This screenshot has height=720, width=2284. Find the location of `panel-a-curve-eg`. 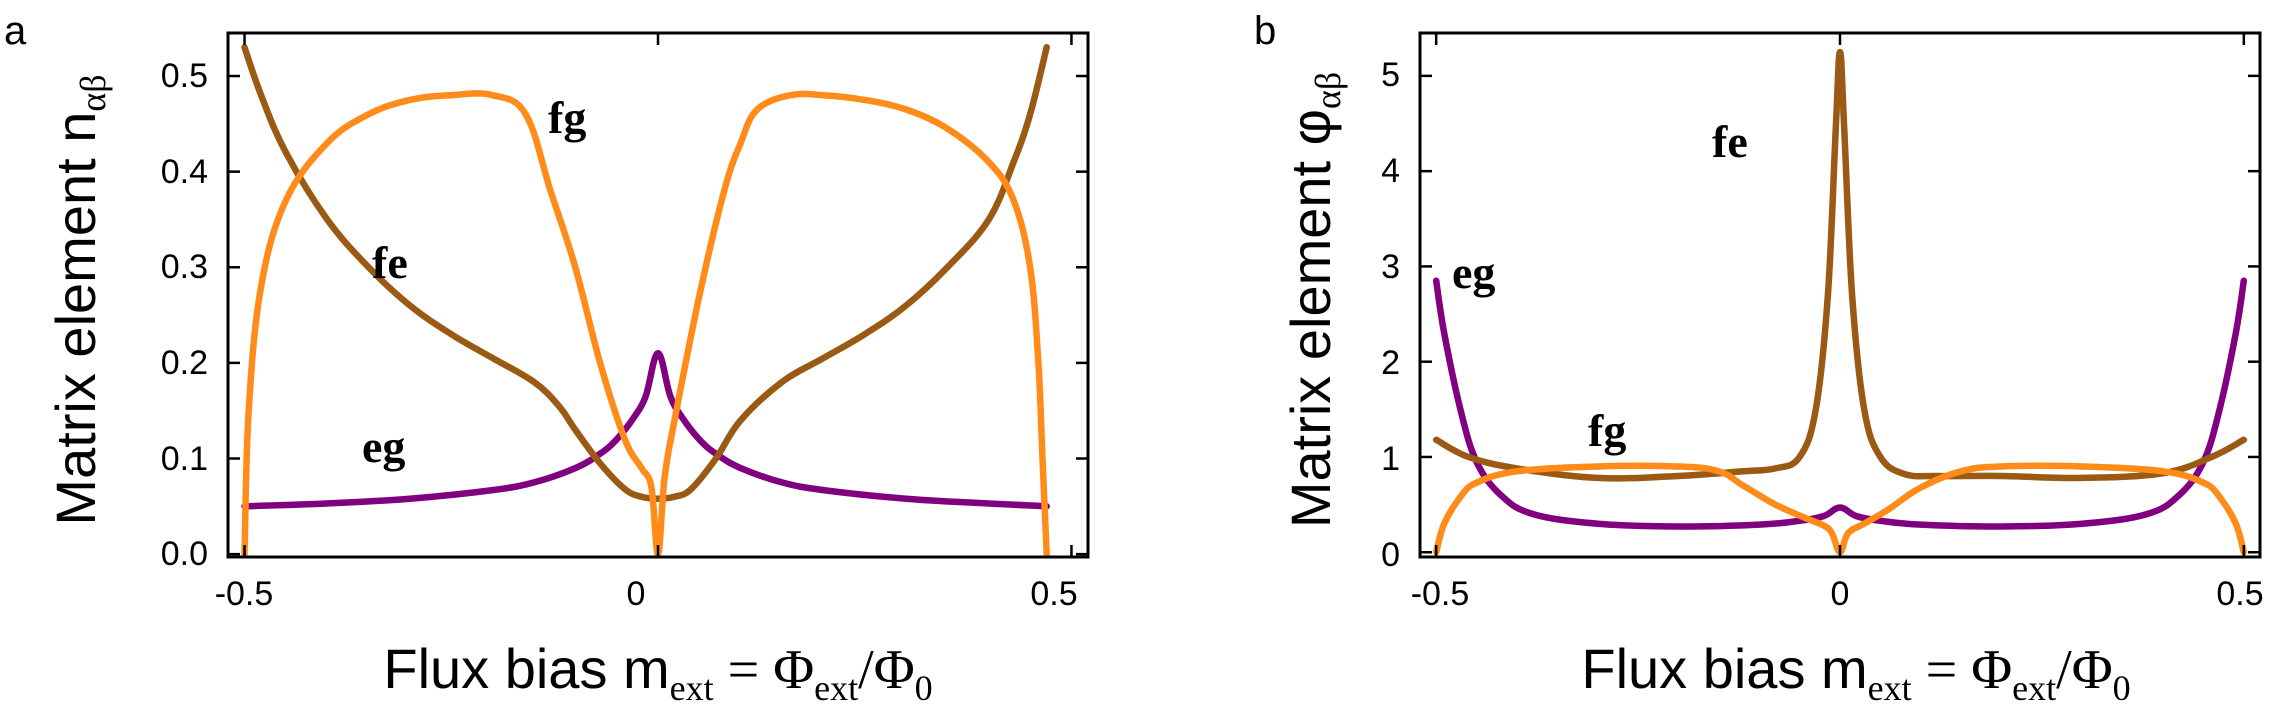

panel-a-curve-eg is located at coordinates (645, 430).